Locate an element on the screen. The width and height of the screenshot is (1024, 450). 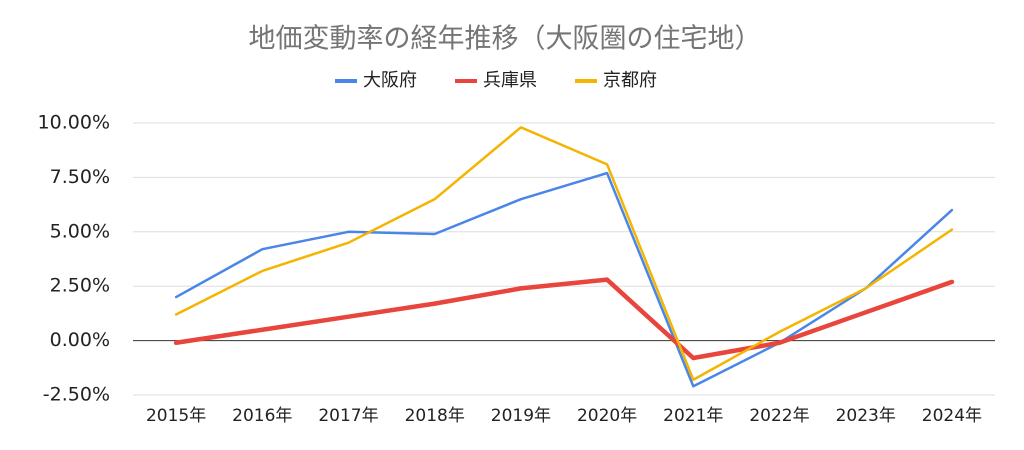
x-tick-label: 2022年 is located at coordinates (779, 416).